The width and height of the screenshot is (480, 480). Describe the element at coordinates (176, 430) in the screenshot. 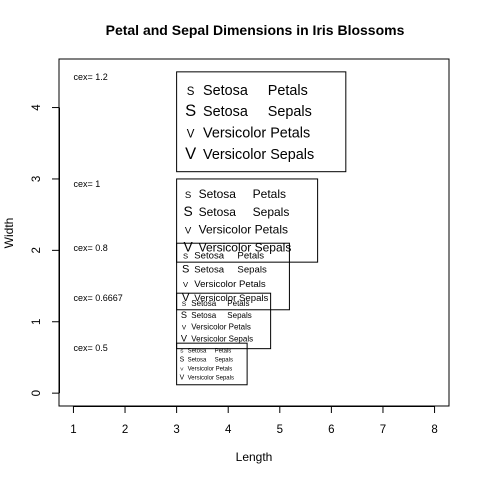

I see `x-tick-label: 3` at that location.